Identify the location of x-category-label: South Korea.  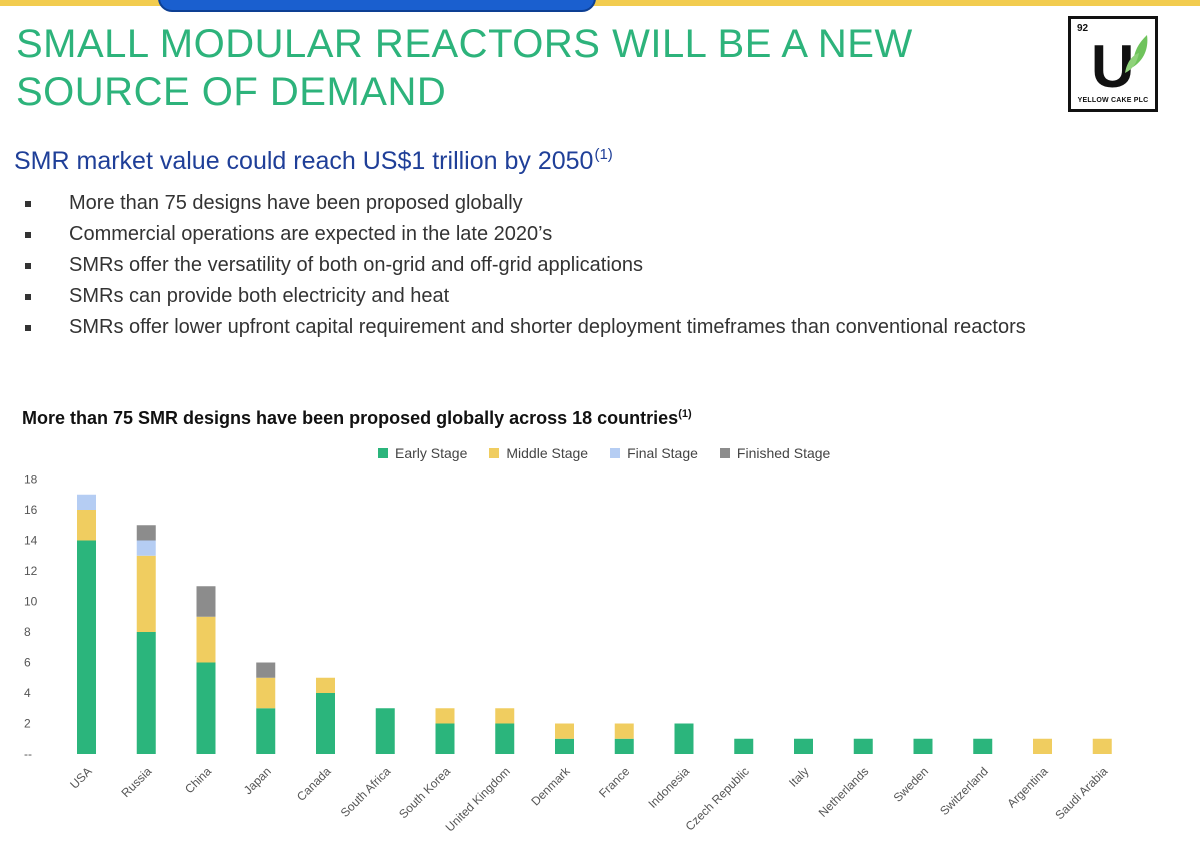
(424, 792).